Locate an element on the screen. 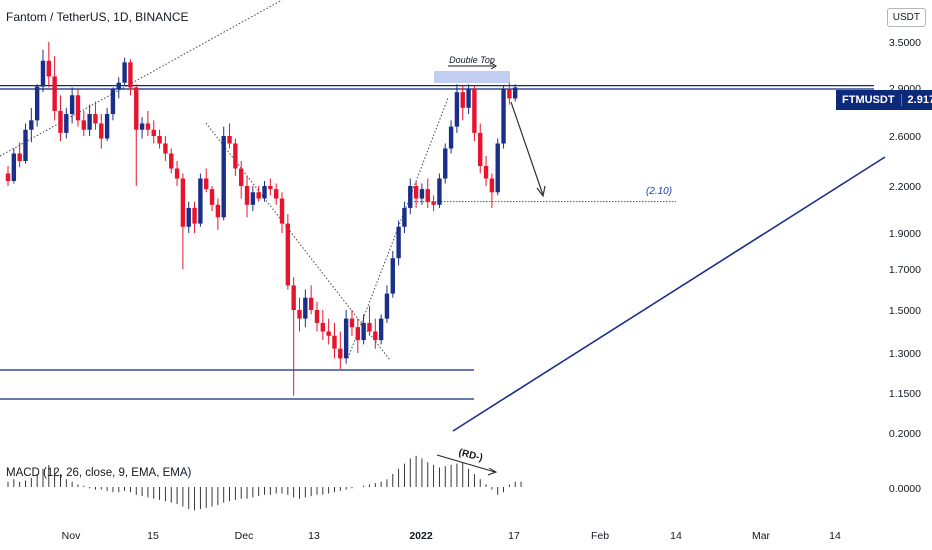  price-axis-label: 0.2000 is located at coordinates (905, 434).